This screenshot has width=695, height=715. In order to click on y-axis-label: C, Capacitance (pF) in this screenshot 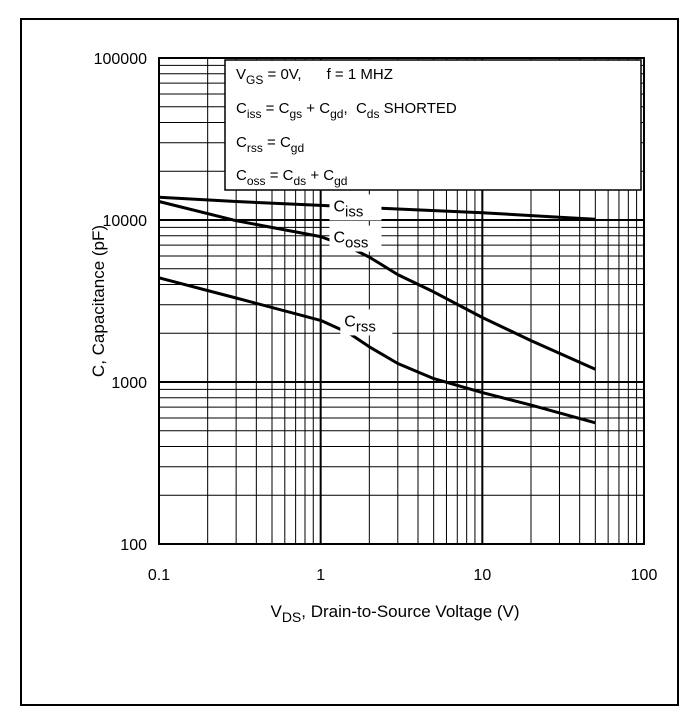, I will do `click(98, 301)`.